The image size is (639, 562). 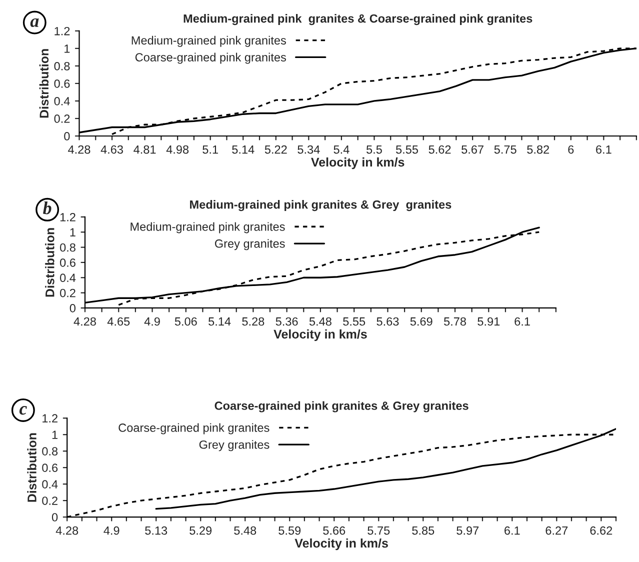 I want to click on x-tick-label: 6, so click(x=571, y=149).